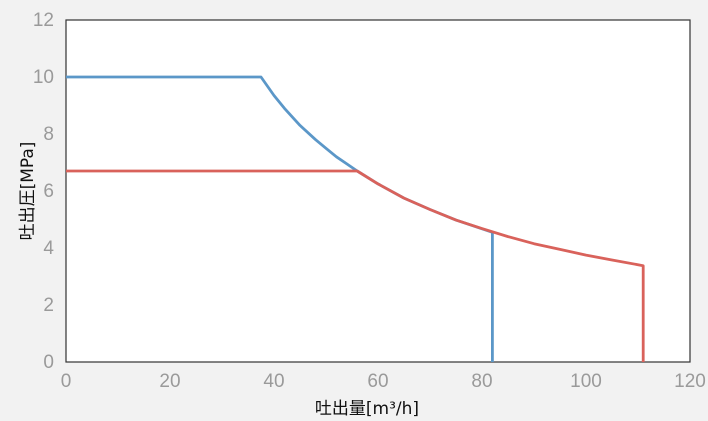 This screenshot has width=708, height=421. What do you see at coordinates (586, 381) in the screenshot?
I see `x-tick-label: 100` at bounding box center [586, 381].